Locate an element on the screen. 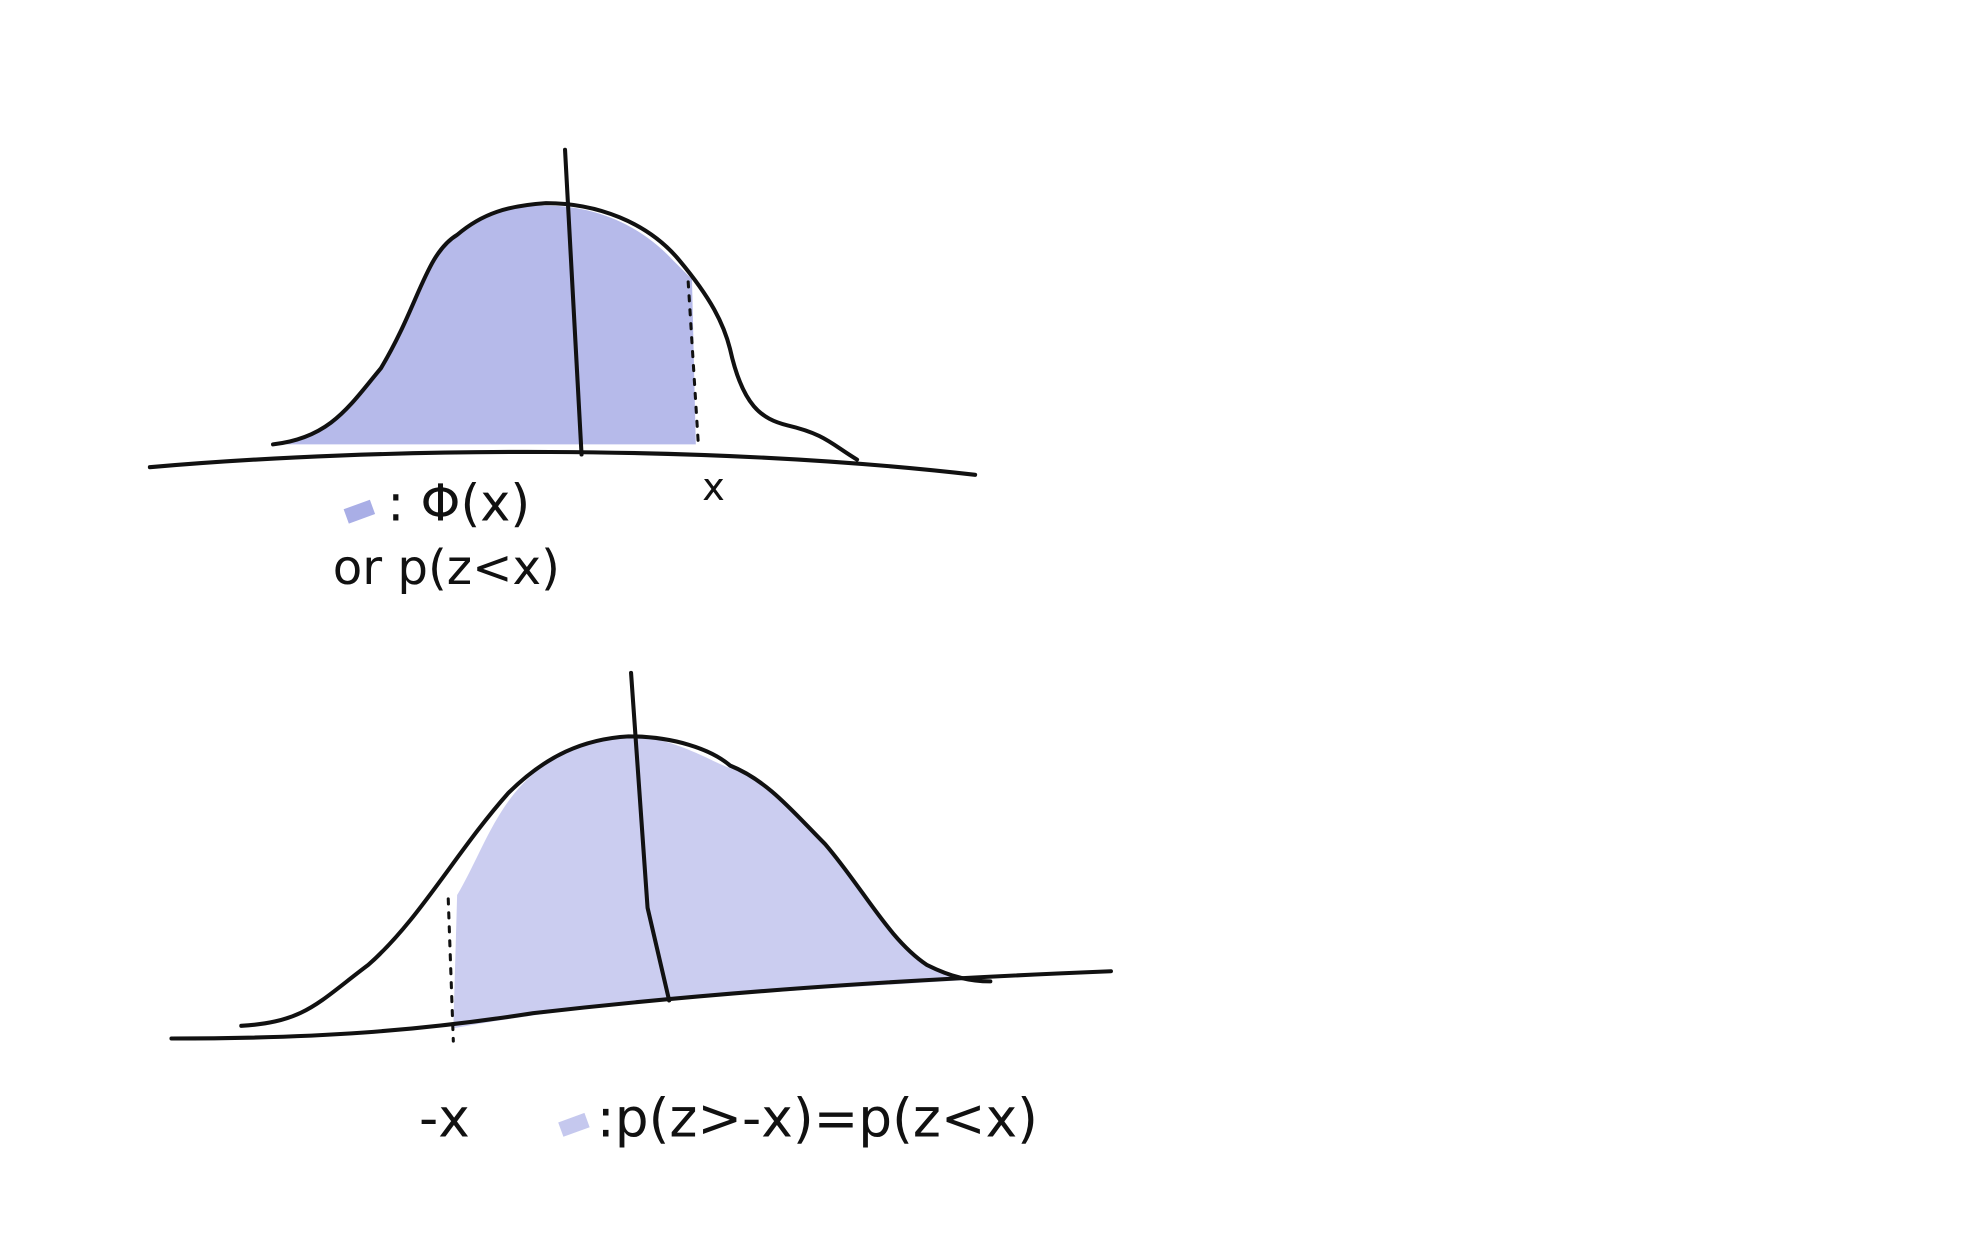 The width and height of the screenshot is (1968, 1248). x-marker is located at coordinates (693, 363).